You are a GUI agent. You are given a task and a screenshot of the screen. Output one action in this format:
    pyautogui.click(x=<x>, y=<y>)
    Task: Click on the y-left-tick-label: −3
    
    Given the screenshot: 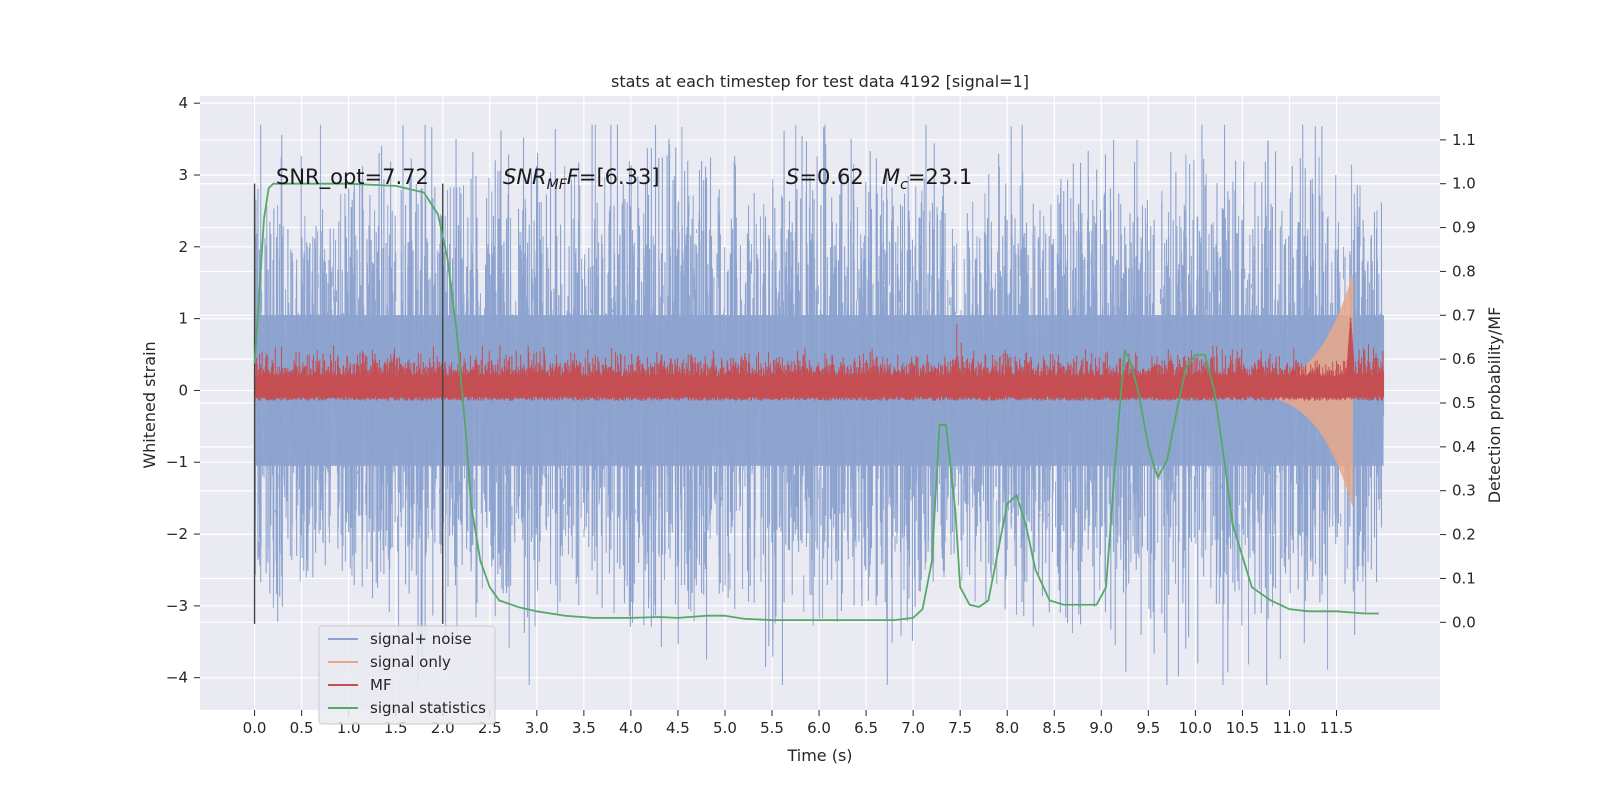 What is the action you would take?
    pyautogui.click(x=177, y=606)
    